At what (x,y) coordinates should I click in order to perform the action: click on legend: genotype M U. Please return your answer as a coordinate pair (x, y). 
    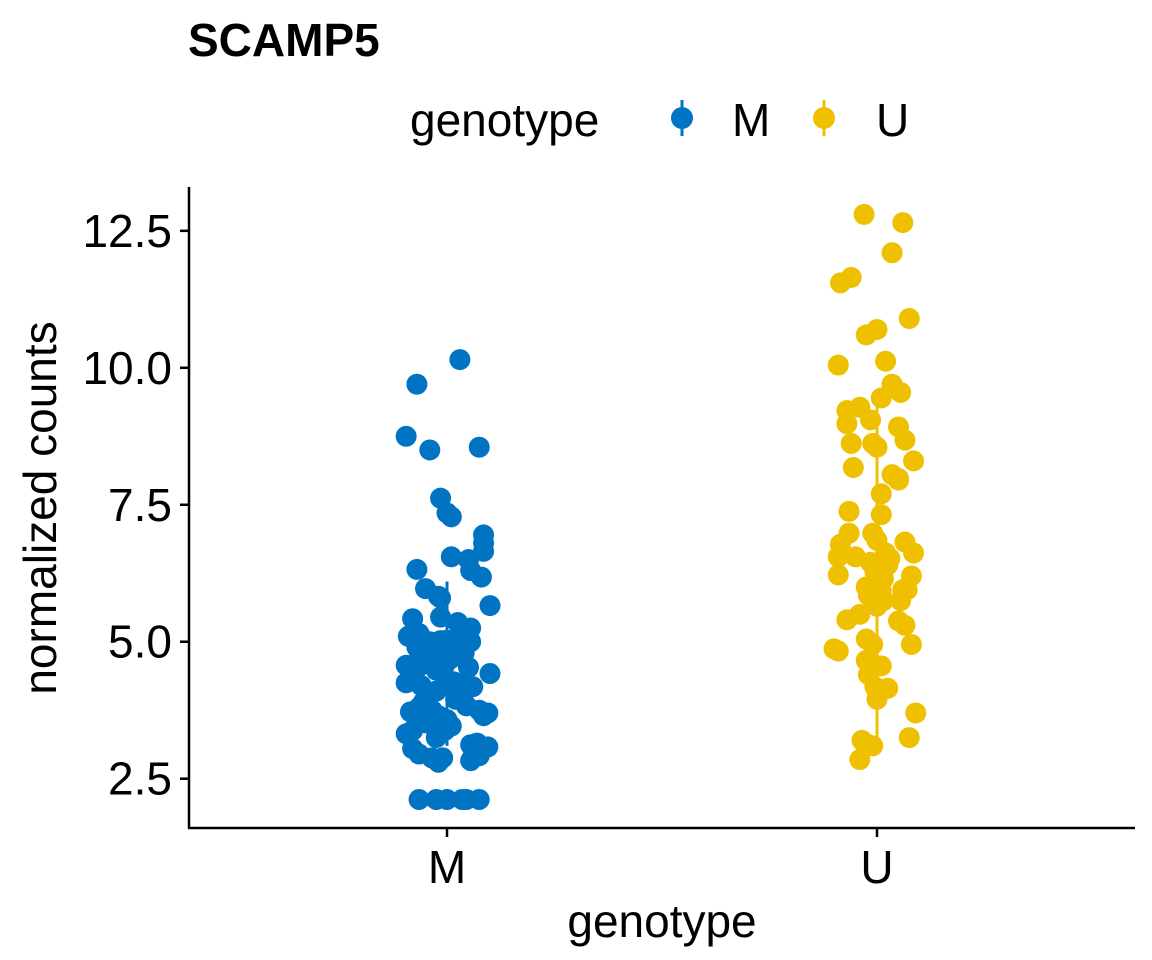
    Looking at the image, I should click on (659, 120).